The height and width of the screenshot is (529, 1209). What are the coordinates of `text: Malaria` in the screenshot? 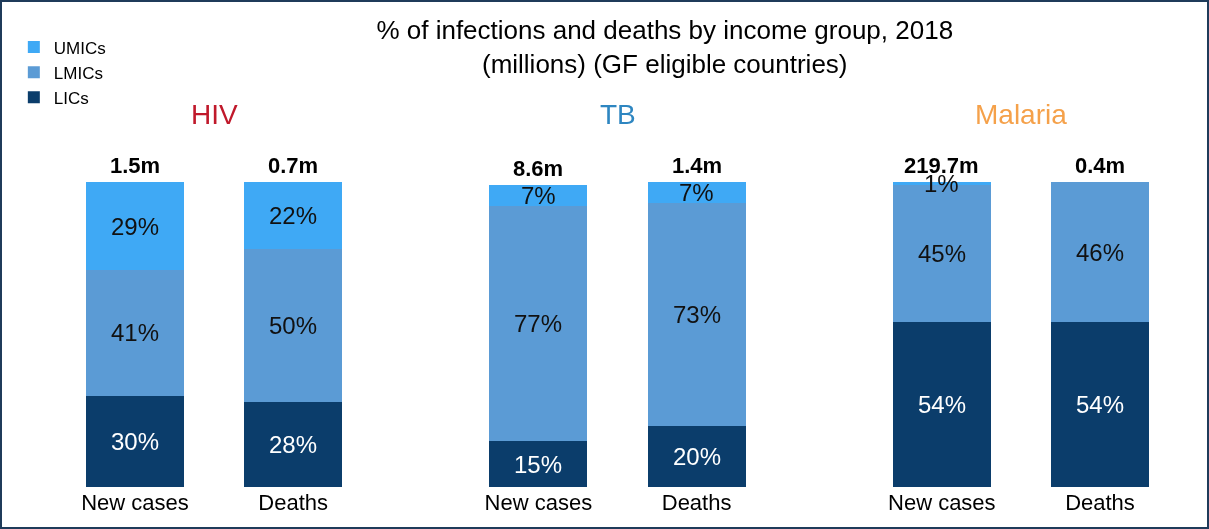 It's located at (1021, 114).